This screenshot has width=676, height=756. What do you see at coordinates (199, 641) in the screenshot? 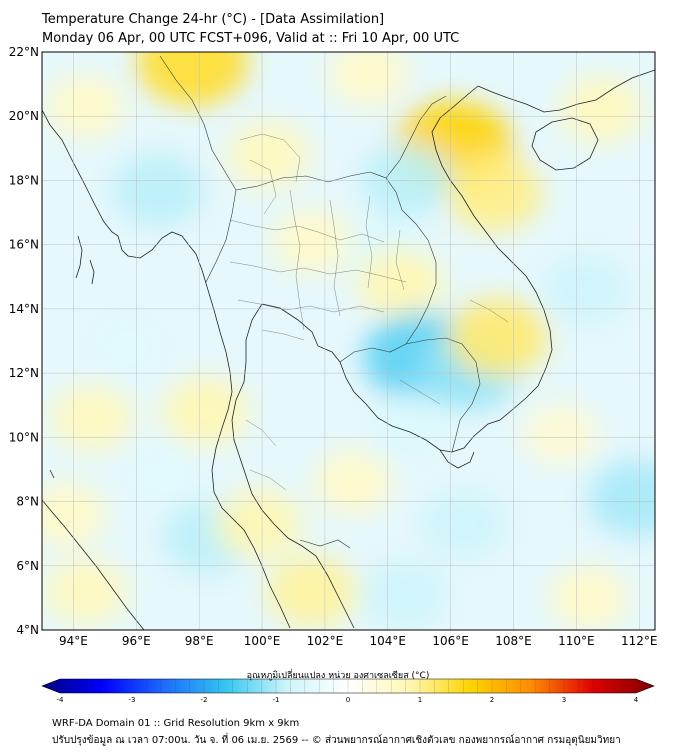
I see `lon-tick-label: 98°E` at bounding box center [199, 641].